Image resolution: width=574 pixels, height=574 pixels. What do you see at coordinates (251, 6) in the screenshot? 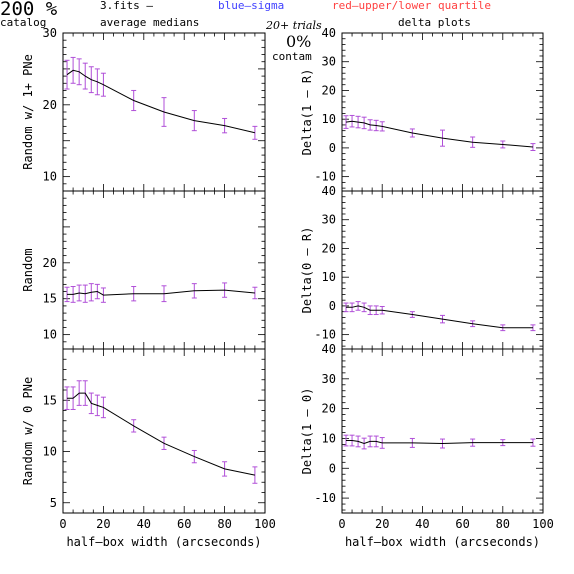
I see `sigma-note: blue–sigma` at bounding box center [251, 6].